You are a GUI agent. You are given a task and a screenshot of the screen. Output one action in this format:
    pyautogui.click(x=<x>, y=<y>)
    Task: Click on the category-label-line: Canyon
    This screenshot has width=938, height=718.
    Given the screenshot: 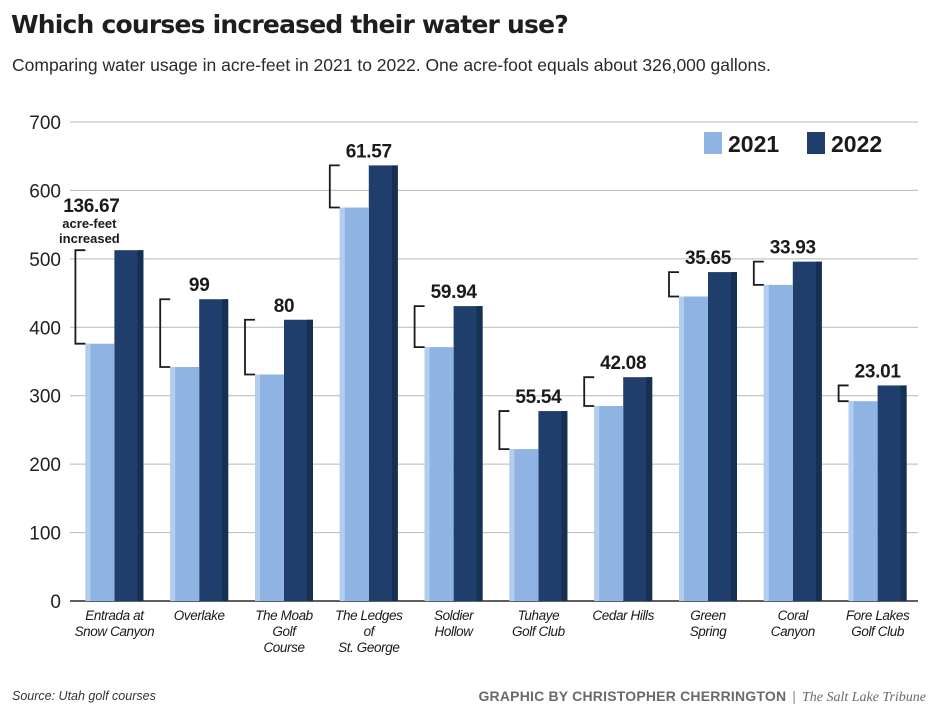 What is the action you would take?
    pyautogui.click(x=793, y=631)
    